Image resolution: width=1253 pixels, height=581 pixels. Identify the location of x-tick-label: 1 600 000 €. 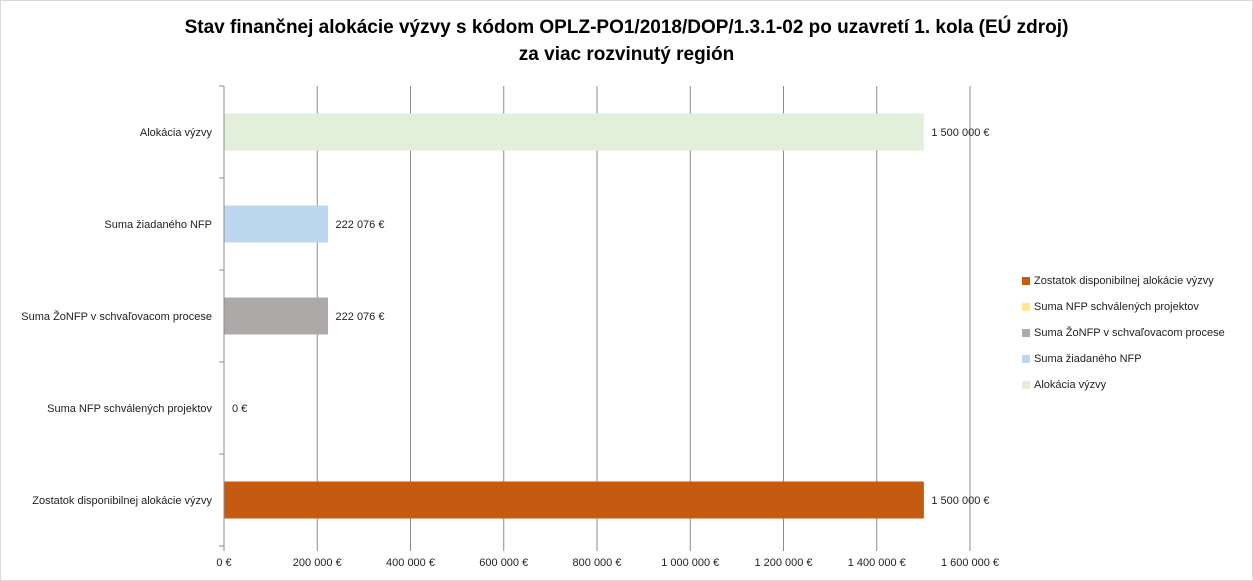
(970, 563).